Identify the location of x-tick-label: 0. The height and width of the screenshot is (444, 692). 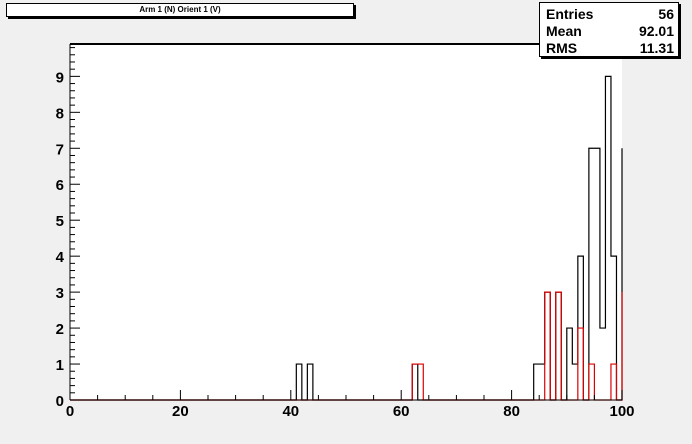
(70, 411).